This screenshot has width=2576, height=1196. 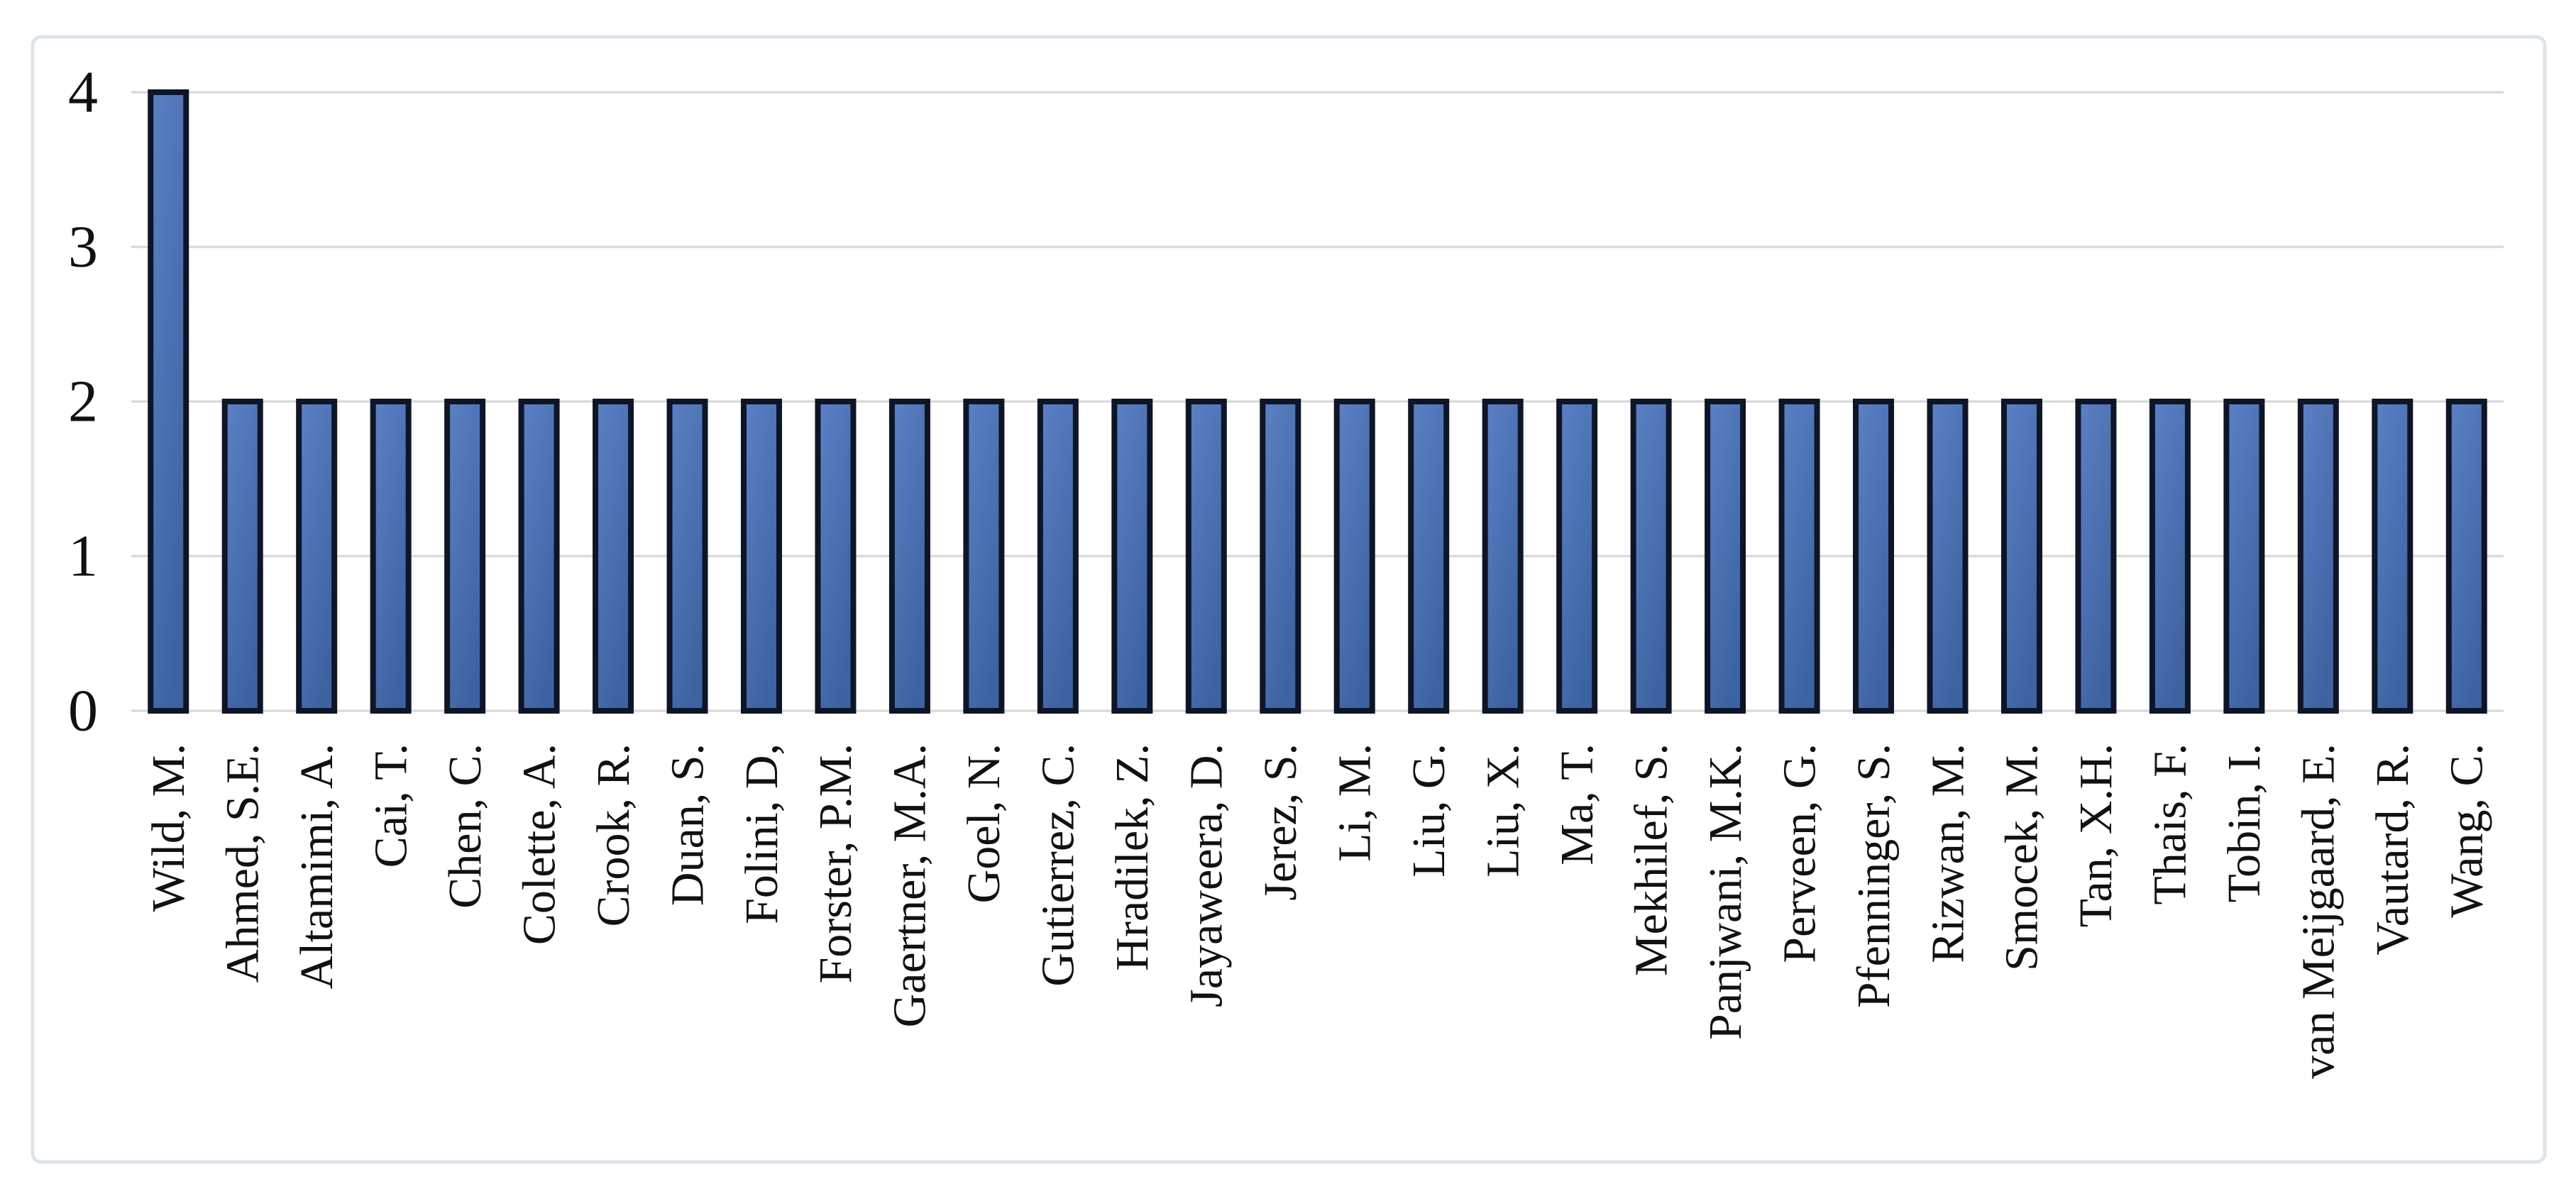 I want to click on category-label: Folini, D,, so click(x=762, y=834).